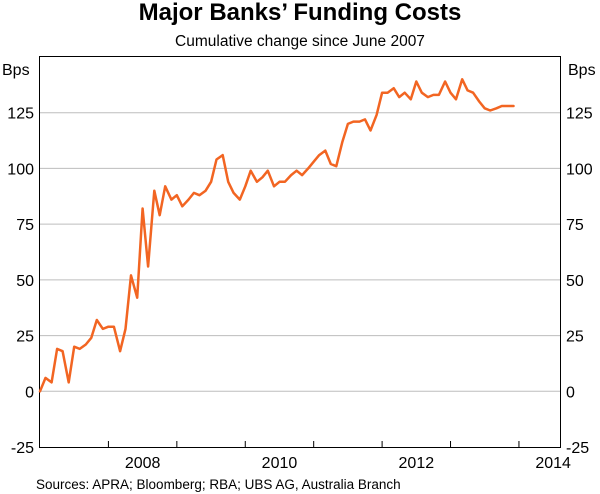 Image resolution: width=600 pixels, height=494 pixels. What do you see at coordinates (553, 463) in the screenshot?
I see `x-tick-label: 2014` at bounding box center [553, 463].